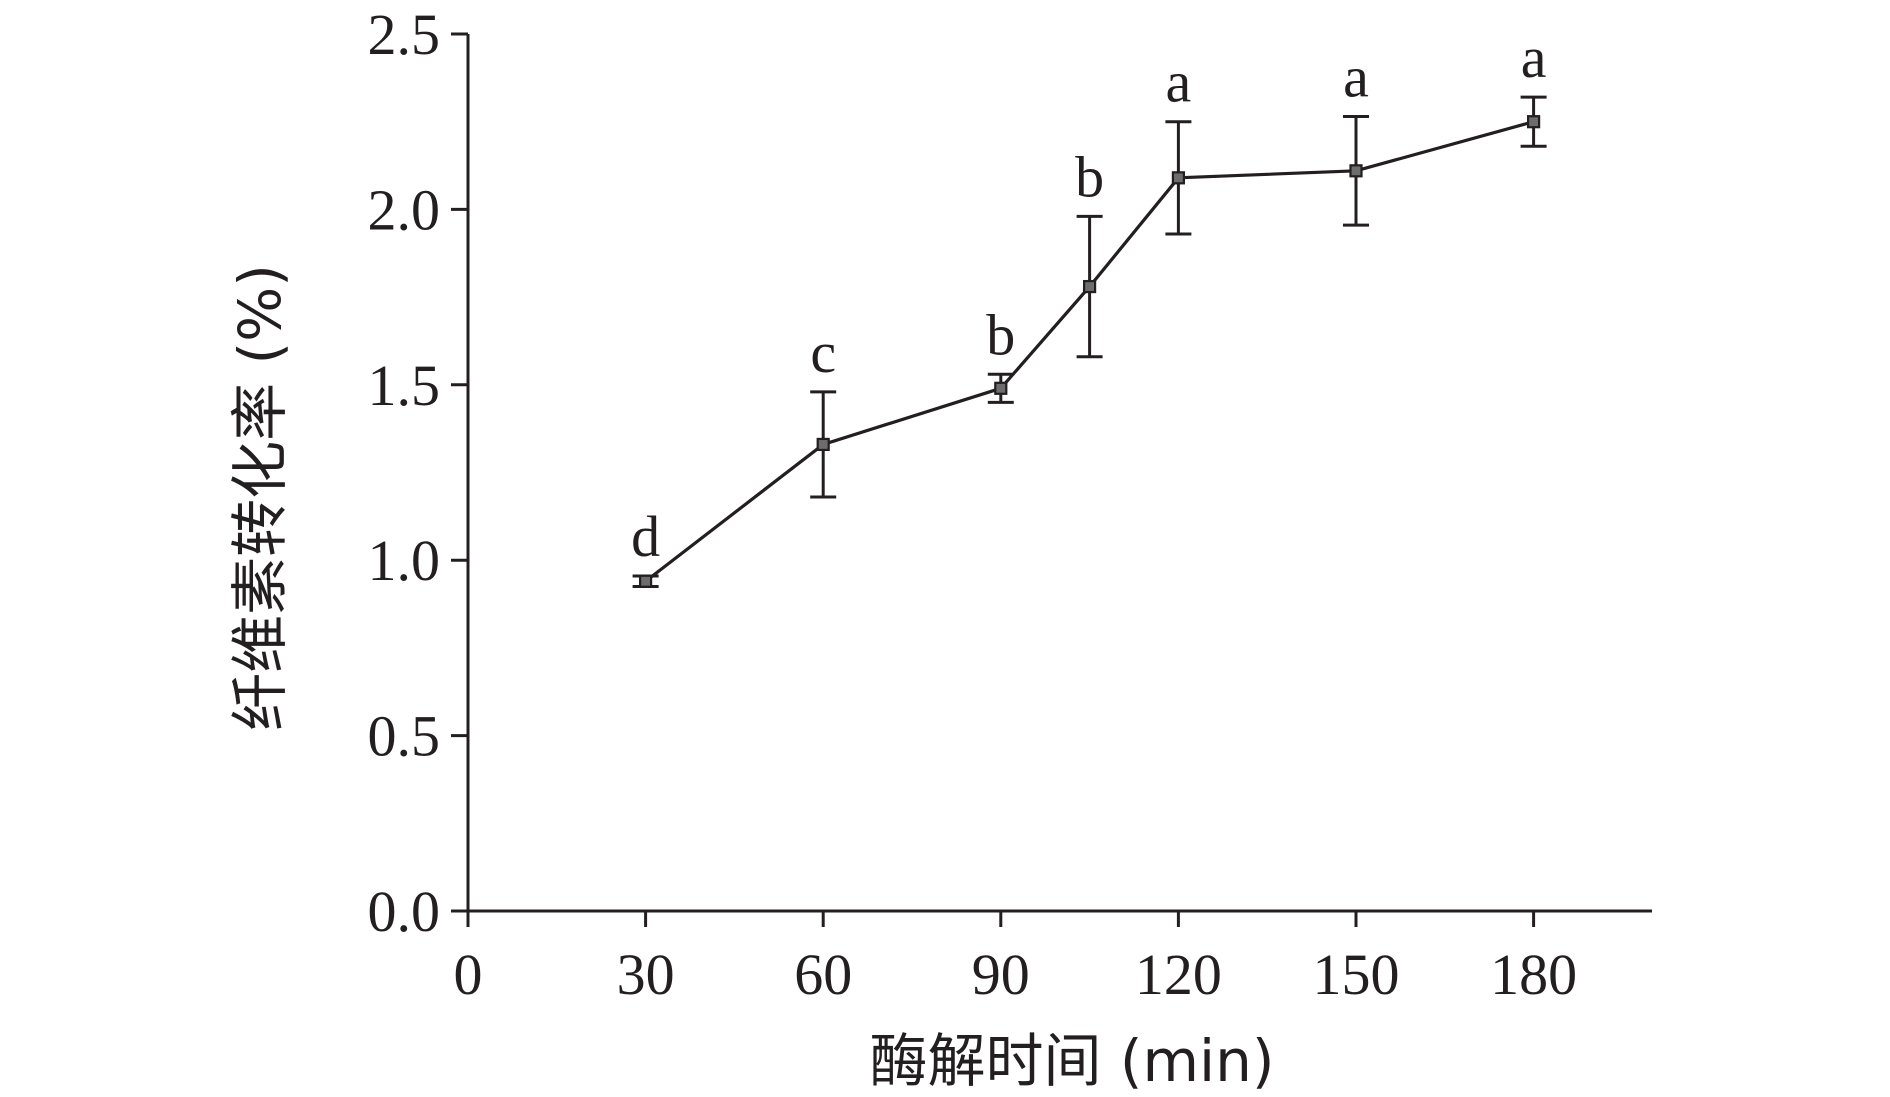 This screenshot has width=1890, height=1097. Describe the element at coordinates (404, 209) in the screenshot. I see `y-tick-label: 2.0` at that location.